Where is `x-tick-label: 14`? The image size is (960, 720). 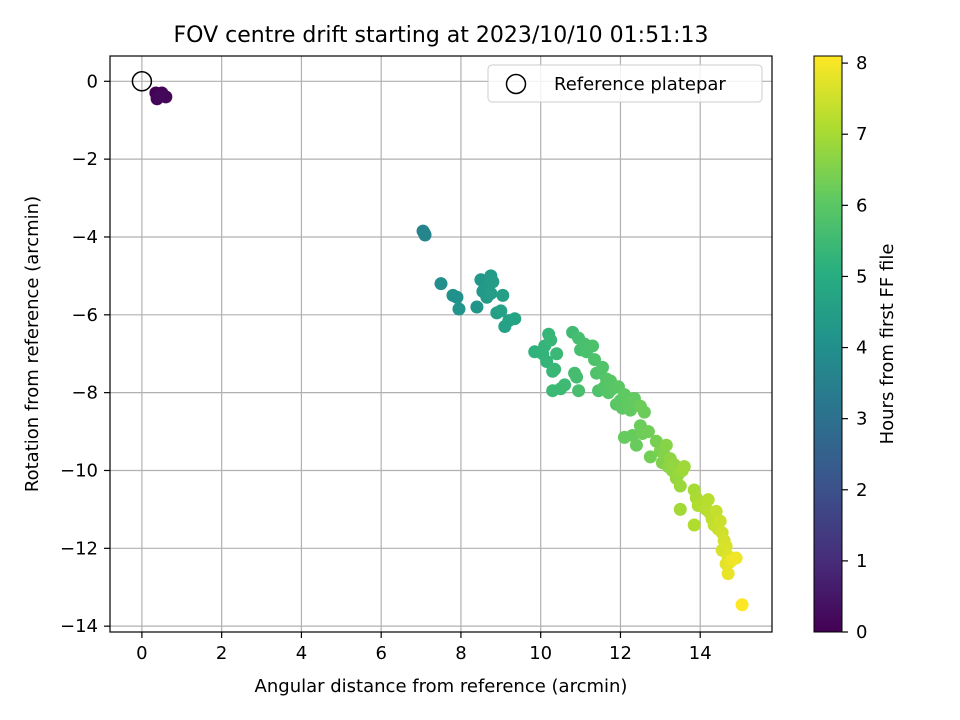 x-tick-label: 14 is located at coordinates (700, 653).